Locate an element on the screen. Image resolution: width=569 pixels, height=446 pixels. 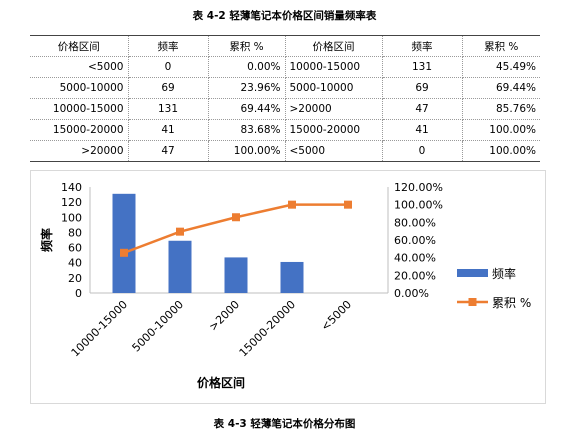
table-cell: 0.00% is located at coordinates (247, 67).